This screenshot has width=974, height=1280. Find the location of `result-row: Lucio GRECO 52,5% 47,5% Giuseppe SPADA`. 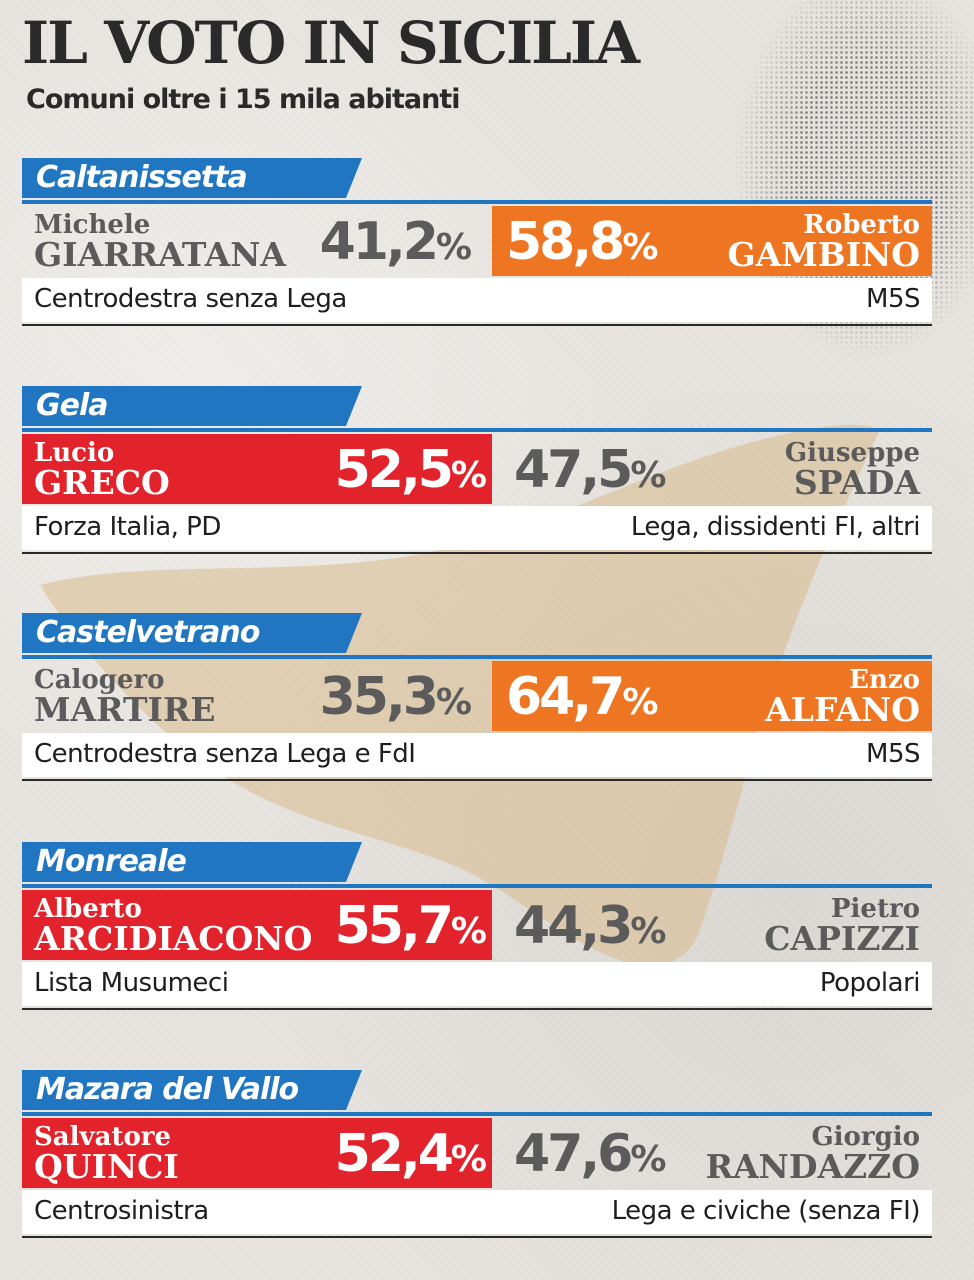

result-row: Lucio GRECO 52,5% 47,5% Giuseppe SPADA is located at coordinates (477, 469).